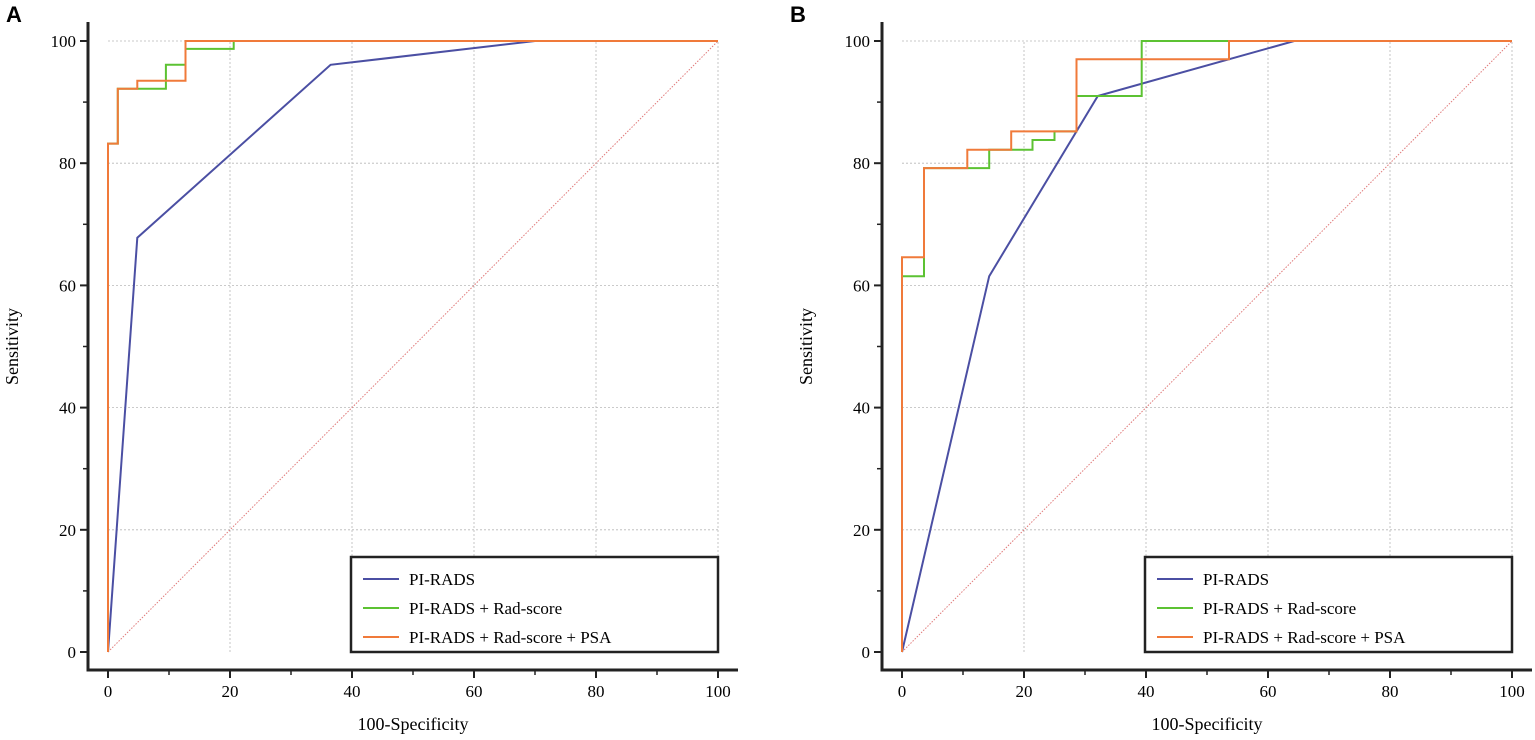  Describe the element at coordinates (14, 14) in the screenshot. I see `panel-label-a: A` at that location.